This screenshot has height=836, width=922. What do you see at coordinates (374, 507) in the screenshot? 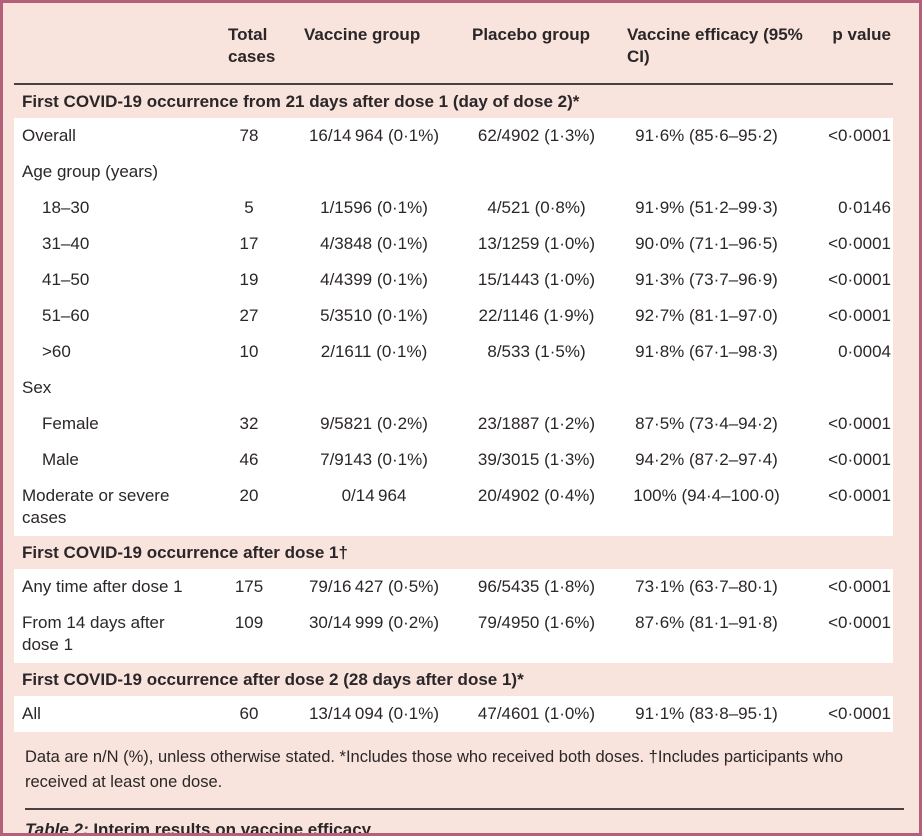
I see `vaccine-group-cell: 0/14 964` at bounding box center [374, 507].